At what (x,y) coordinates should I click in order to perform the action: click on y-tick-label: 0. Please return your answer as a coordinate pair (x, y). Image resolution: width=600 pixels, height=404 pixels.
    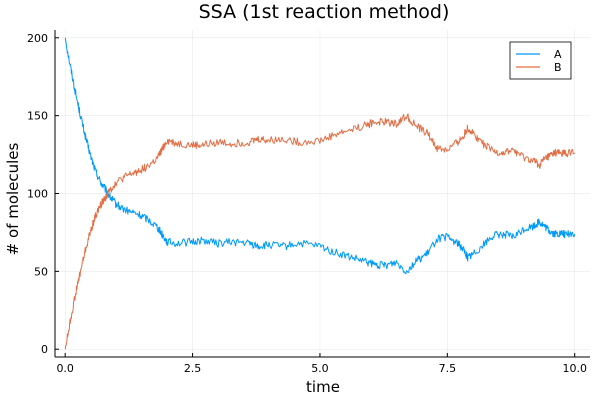
    Looking at the image, I should click on (44, 349).